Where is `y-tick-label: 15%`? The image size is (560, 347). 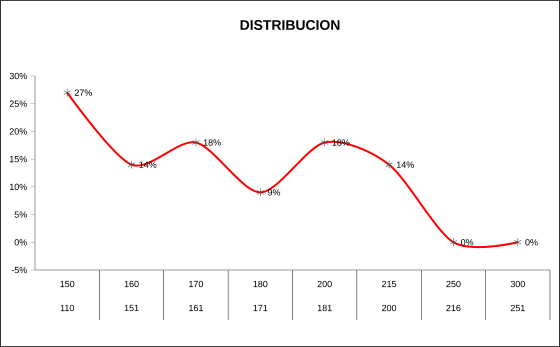 y-tick-label: 15% is located at coordinates (18, 159).